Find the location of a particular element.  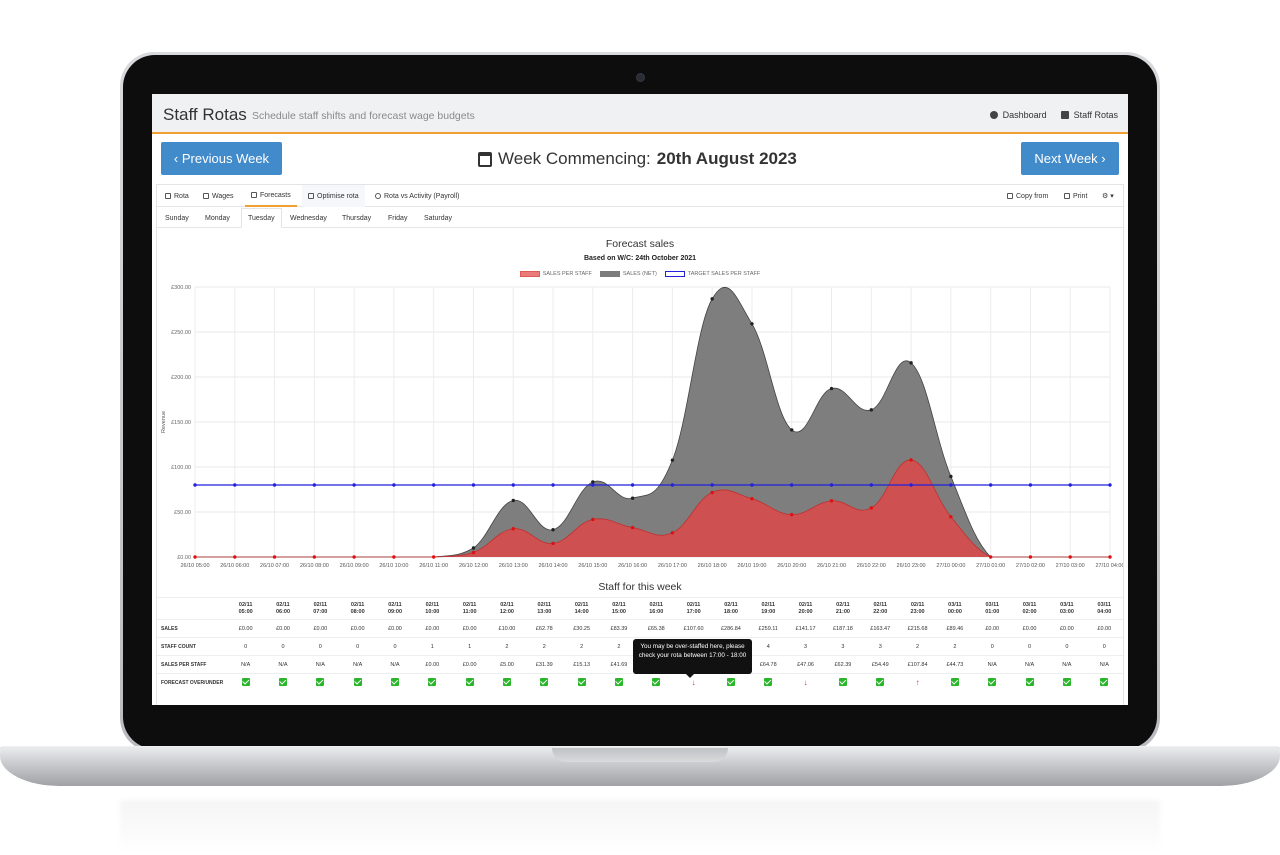

legend-item: TARGET SALES PER STAFF is located at coordinates (712, 274).